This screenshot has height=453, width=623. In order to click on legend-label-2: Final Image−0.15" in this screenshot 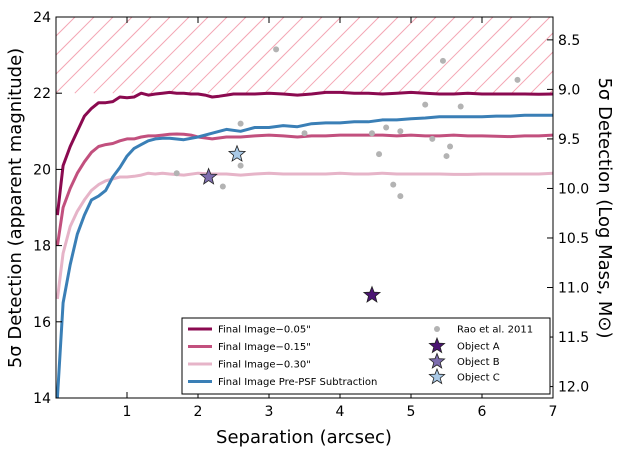, I will do `click(264, 347)`.